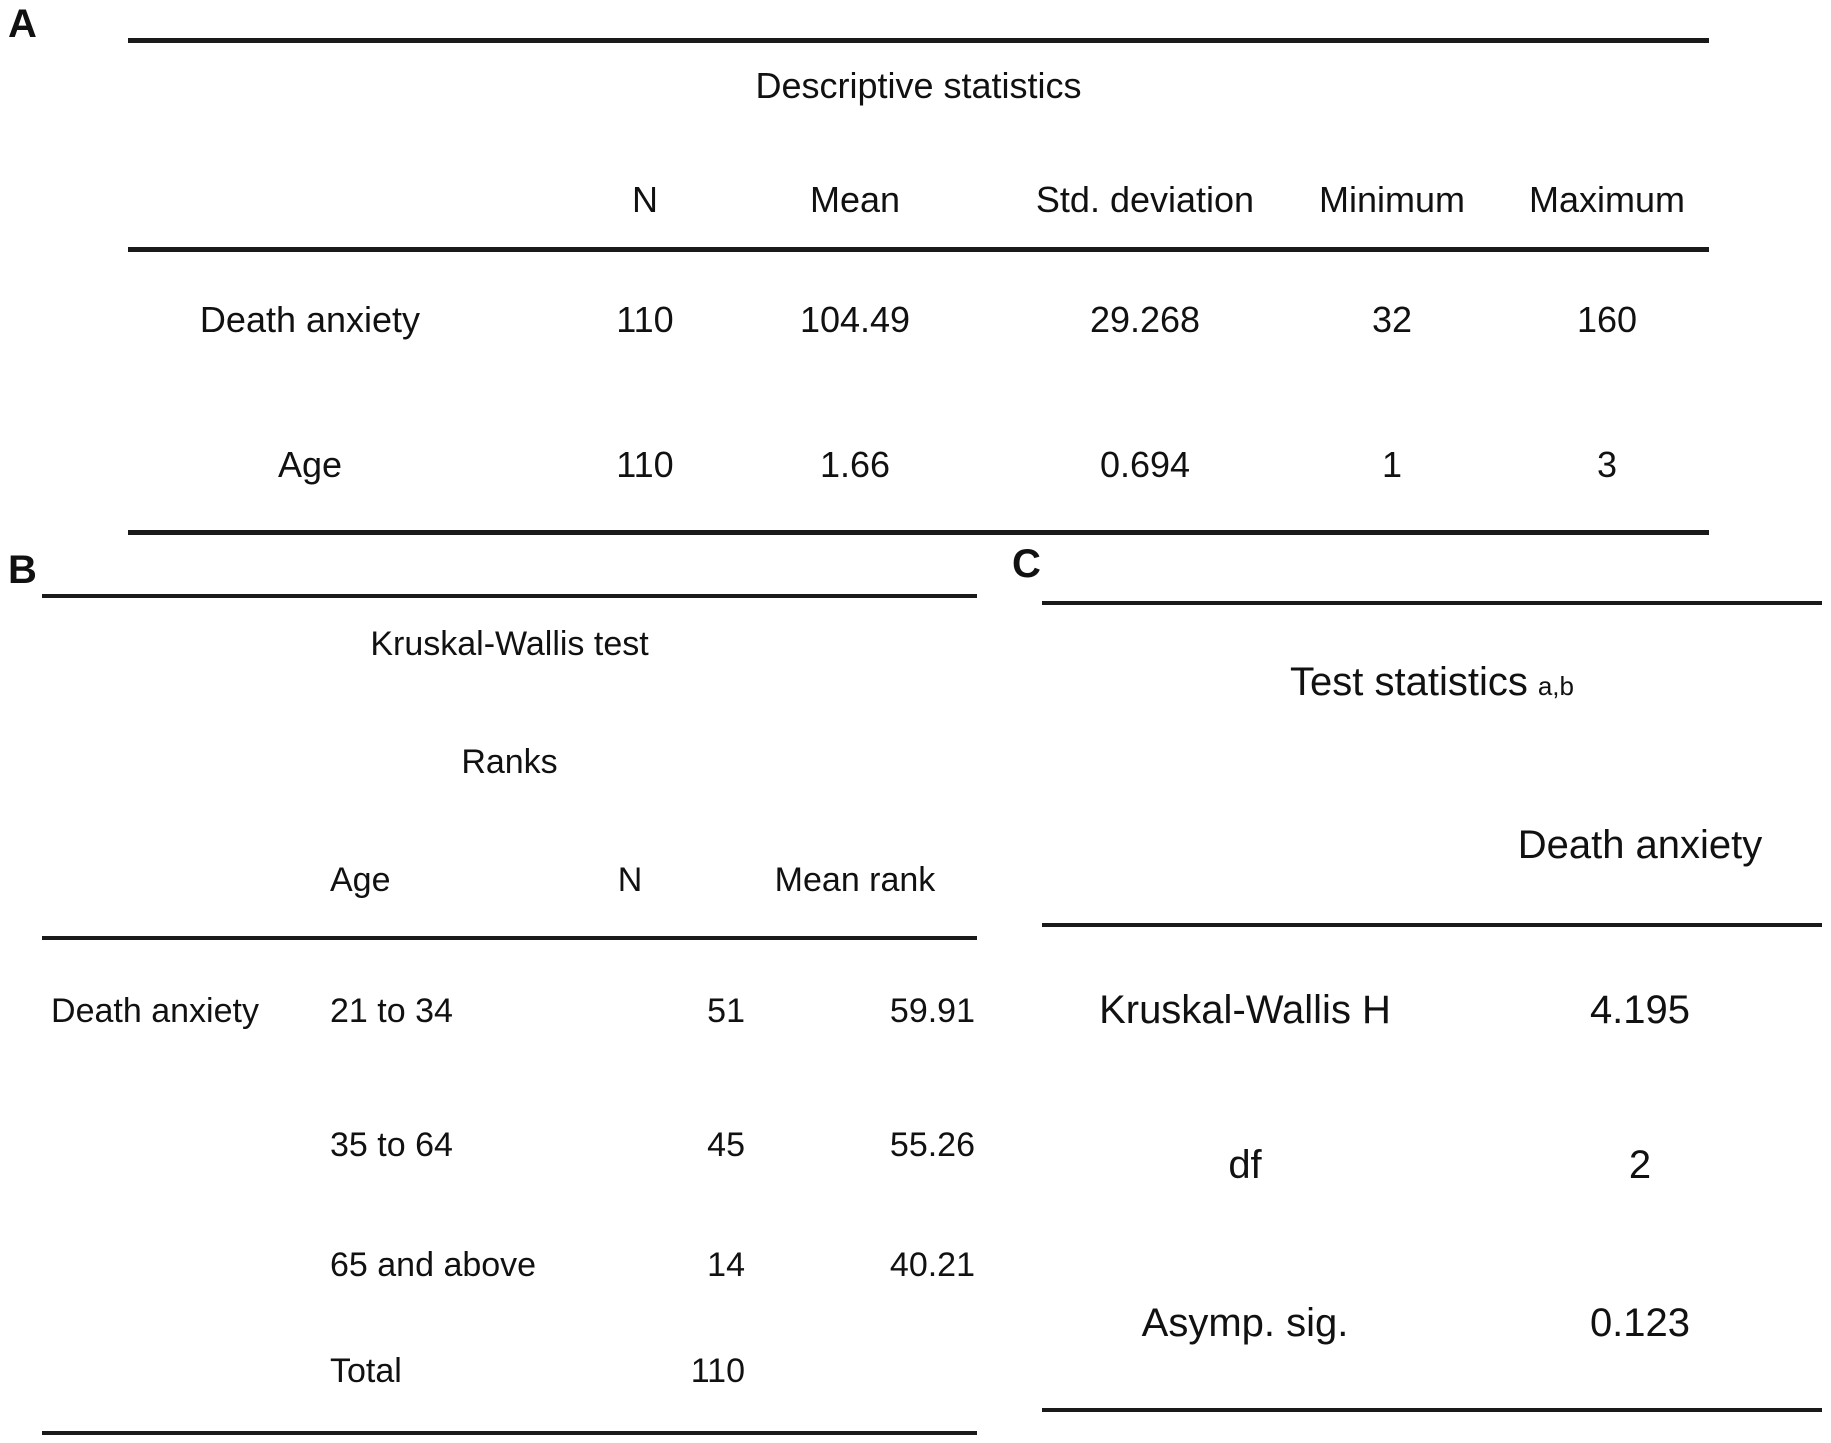 The height and width of the screenshot is (1443, 1831). Describe the element at coordinates (310, 464) in the screenshot. I see `table-a-row-label: Age` at that location.